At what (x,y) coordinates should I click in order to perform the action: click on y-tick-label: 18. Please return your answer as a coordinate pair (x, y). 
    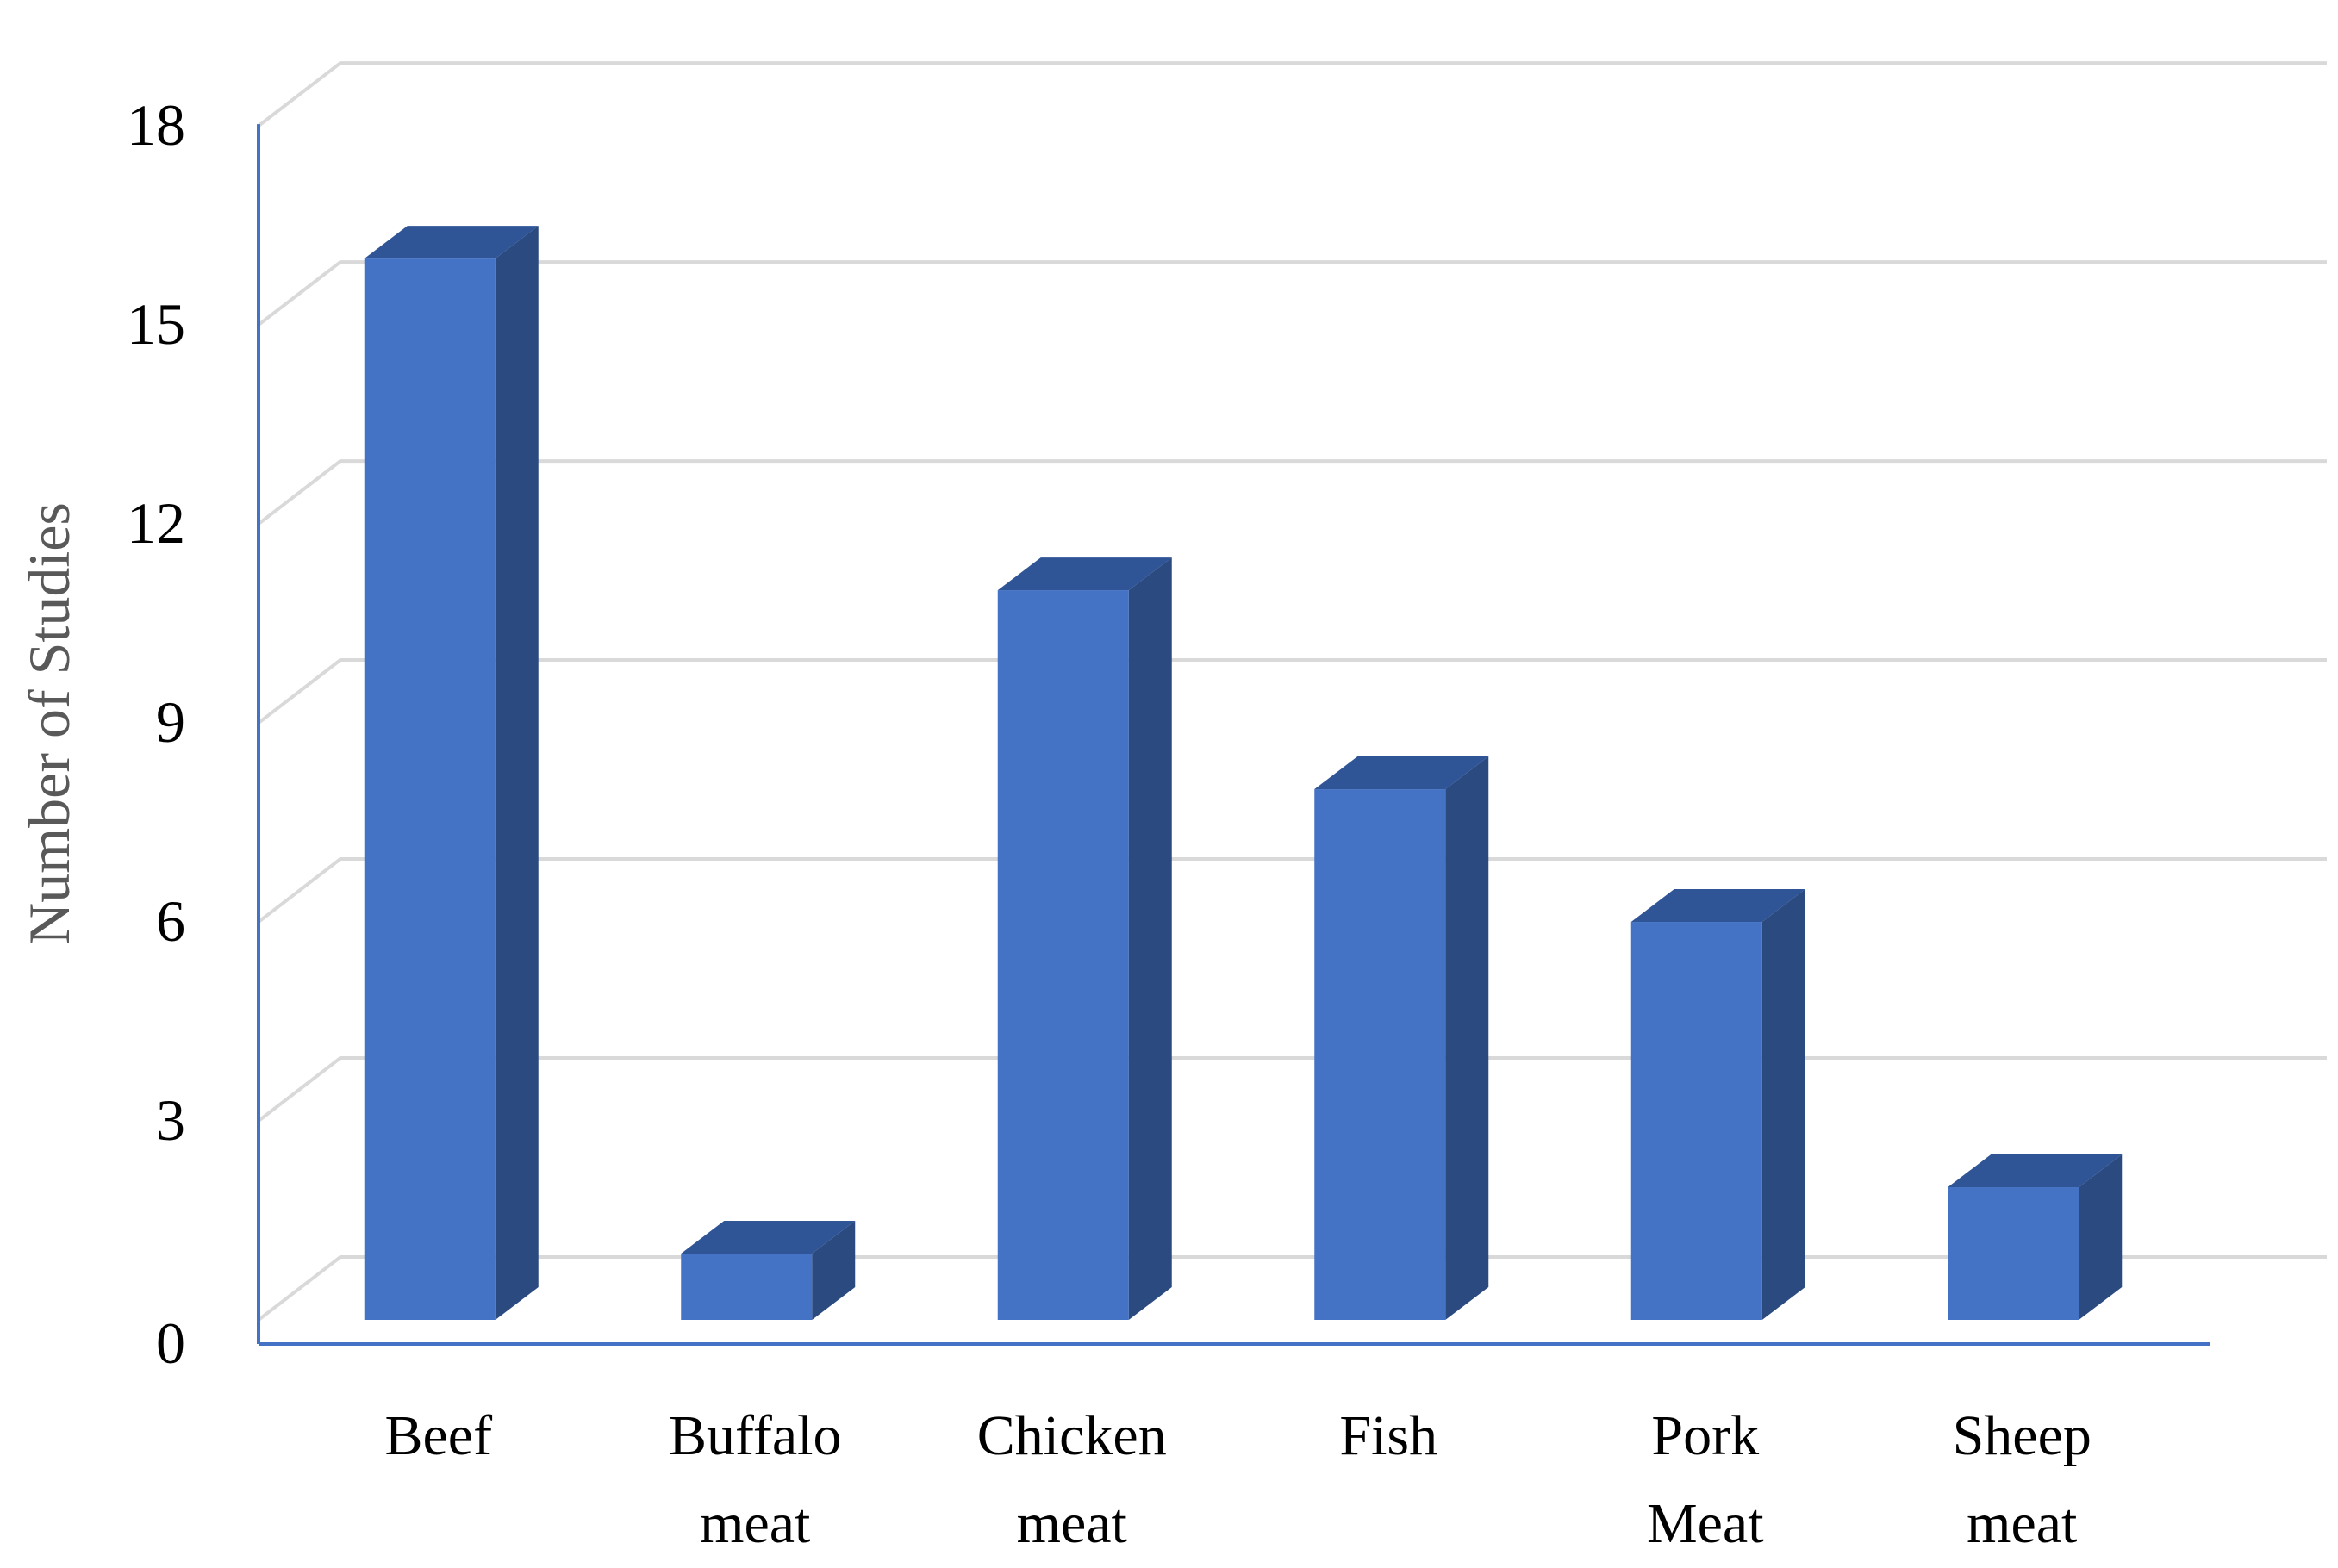
    Looking at the image, I should click on (156, 125).